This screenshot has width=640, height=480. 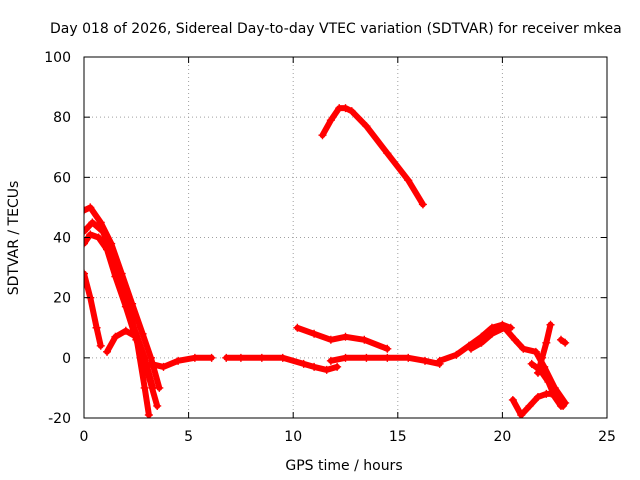 I want to click on y-tick-label: 0, so click(x=66, y=359).